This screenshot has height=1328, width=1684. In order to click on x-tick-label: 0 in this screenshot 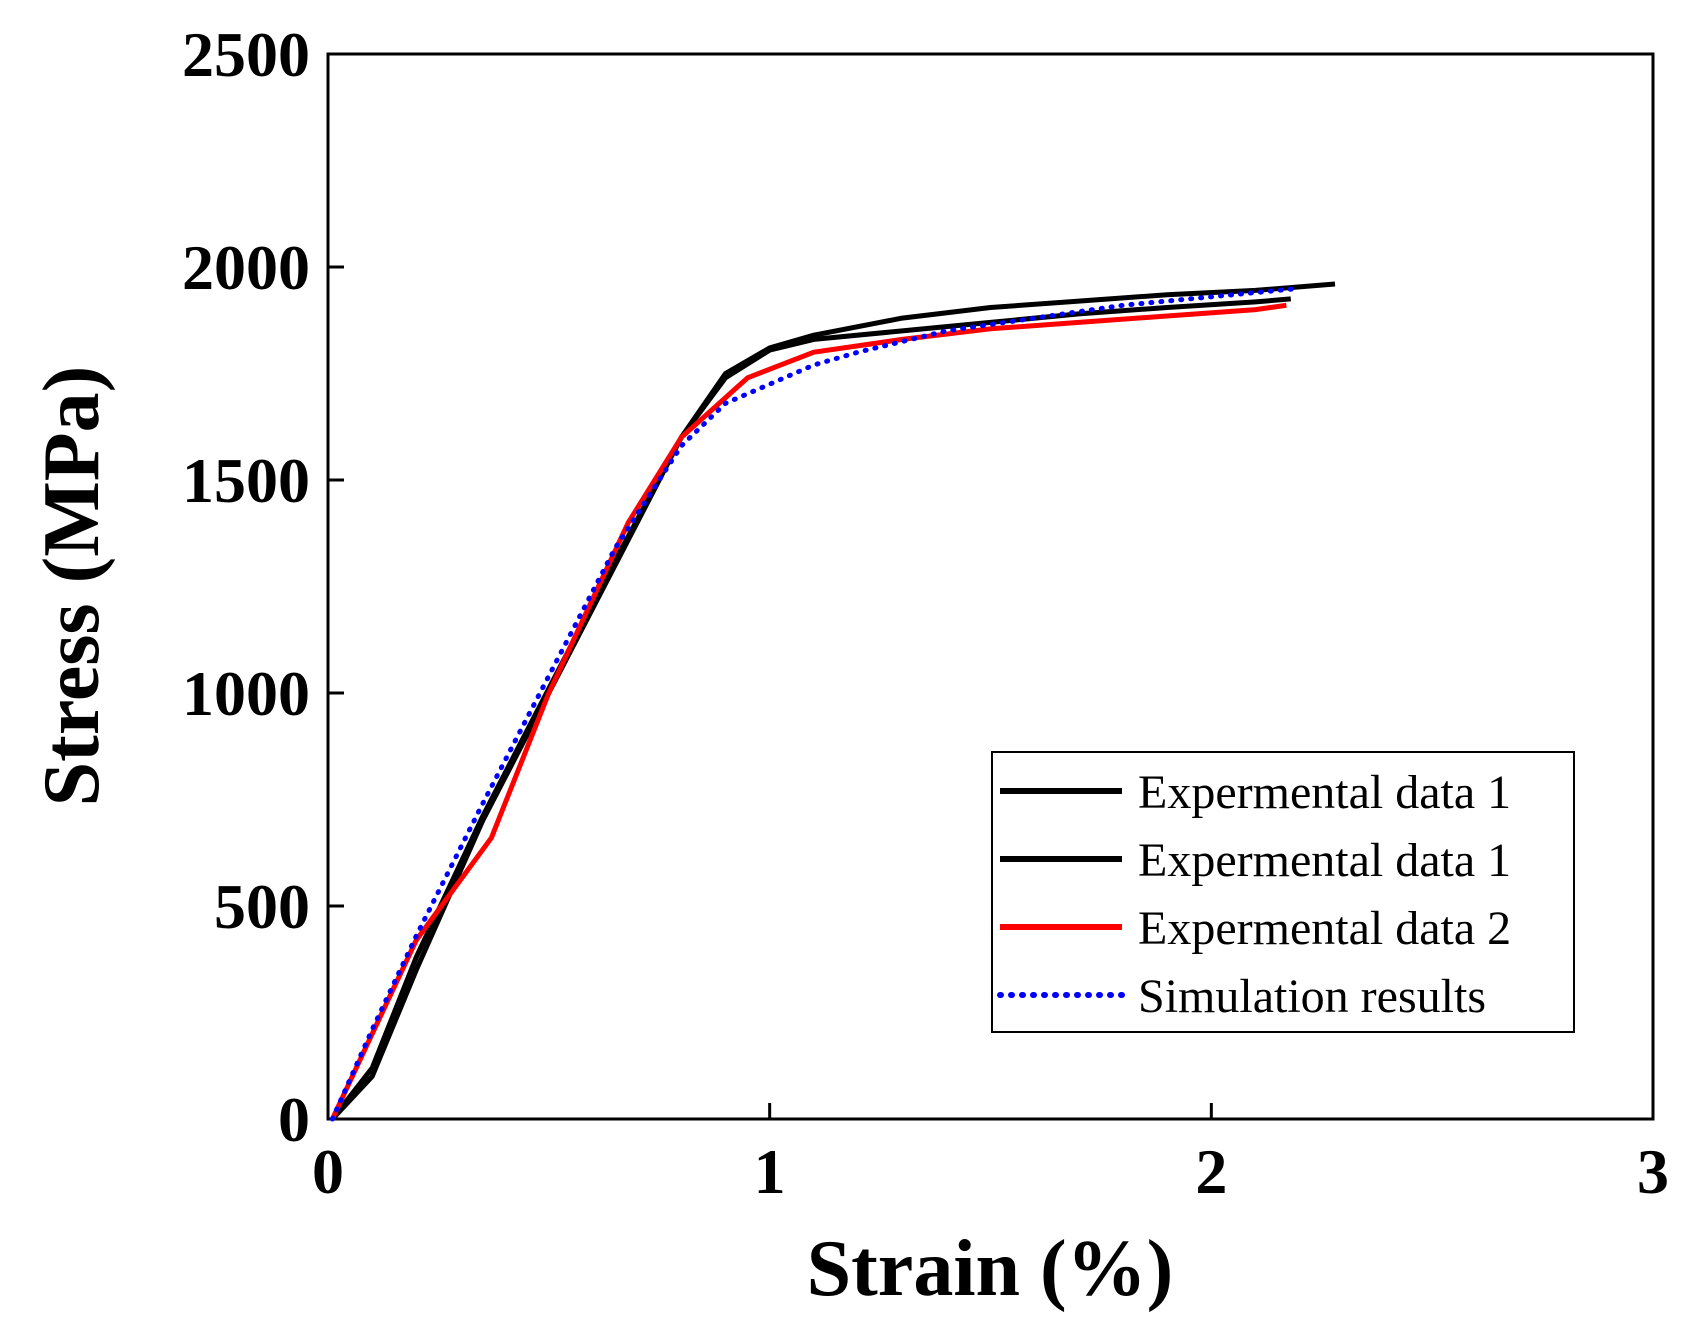, I will do `click(328, 1171)`.